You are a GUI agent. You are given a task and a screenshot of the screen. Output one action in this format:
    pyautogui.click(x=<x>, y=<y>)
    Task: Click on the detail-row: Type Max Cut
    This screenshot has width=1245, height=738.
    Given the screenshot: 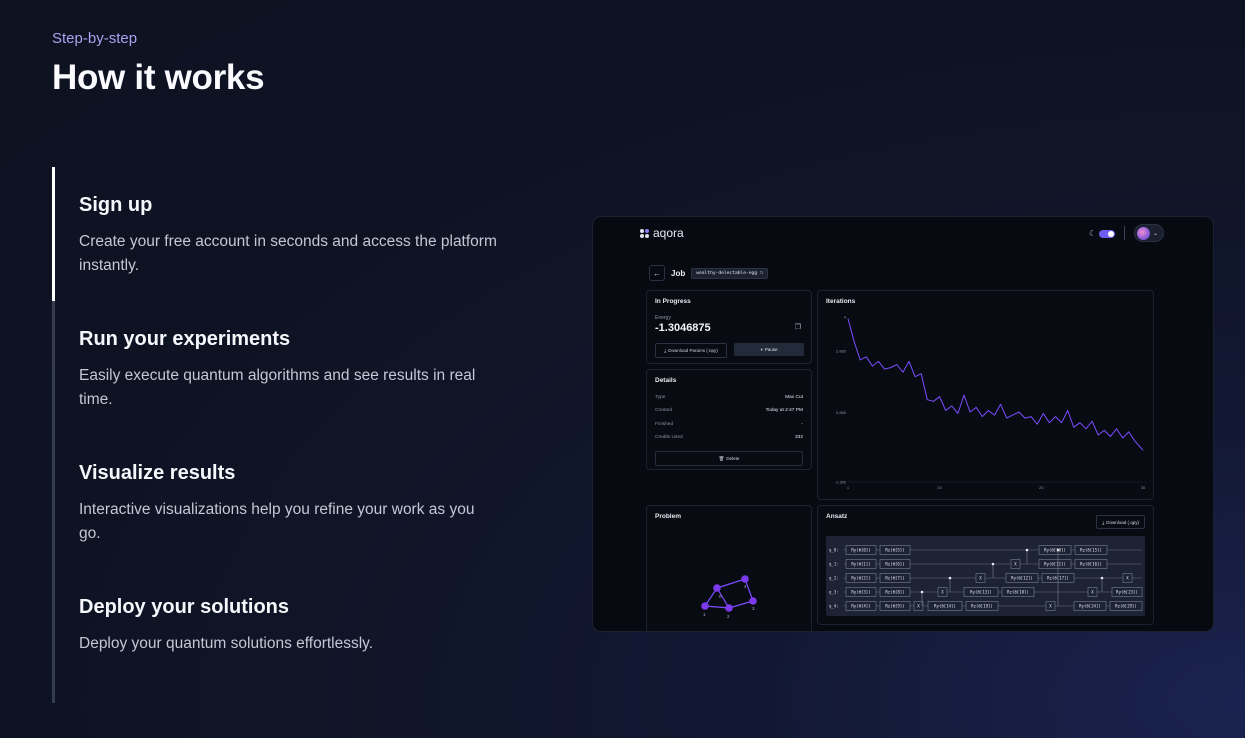 What is the action you would take?
    pyautogui.click(x=729, y=397)
    